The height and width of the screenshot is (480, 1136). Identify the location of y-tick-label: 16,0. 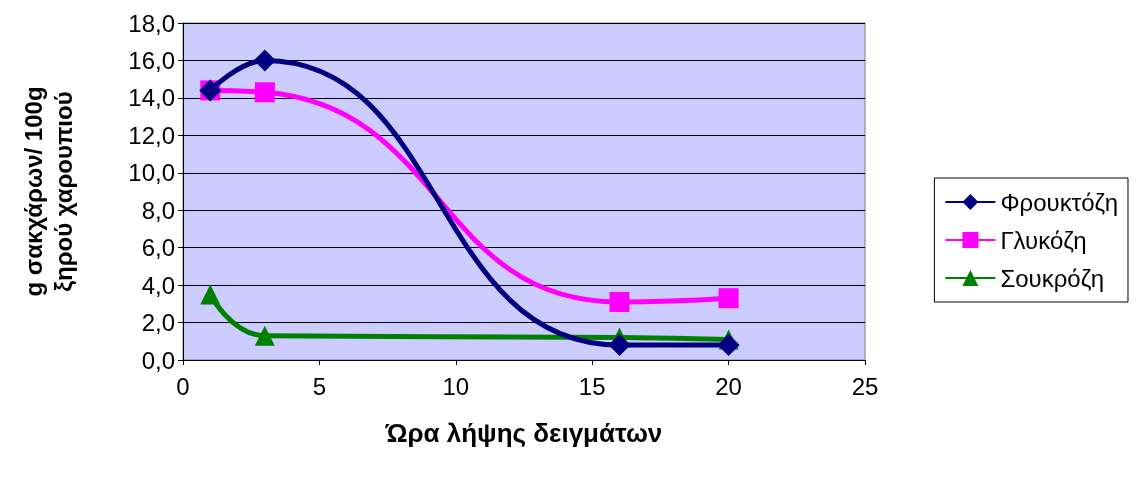
(151, 60).